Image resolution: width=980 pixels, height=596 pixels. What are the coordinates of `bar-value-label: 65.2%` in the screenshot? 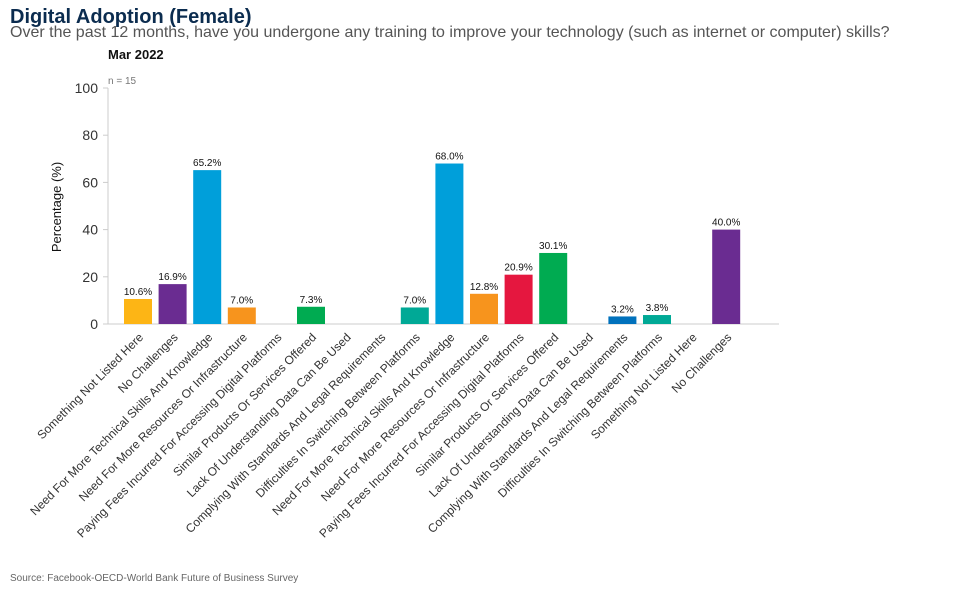 It's located at (207, 163).